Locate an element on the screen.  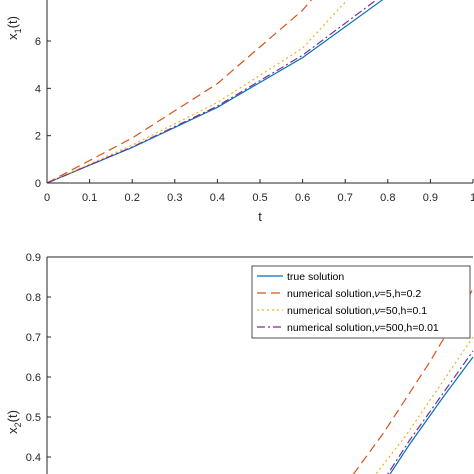
y-tick-label-x1: 2 is located at coordinates (38, 137).